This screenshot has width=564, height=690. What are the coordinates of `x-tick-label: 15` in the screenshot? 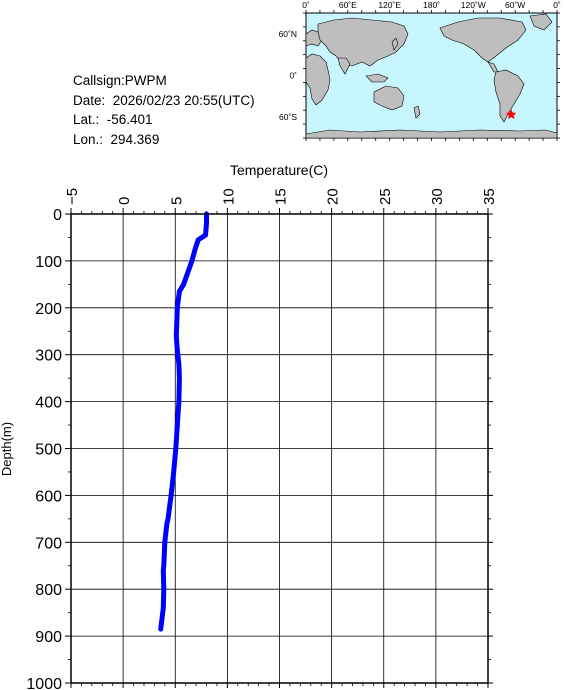 It's located at (281, 196).